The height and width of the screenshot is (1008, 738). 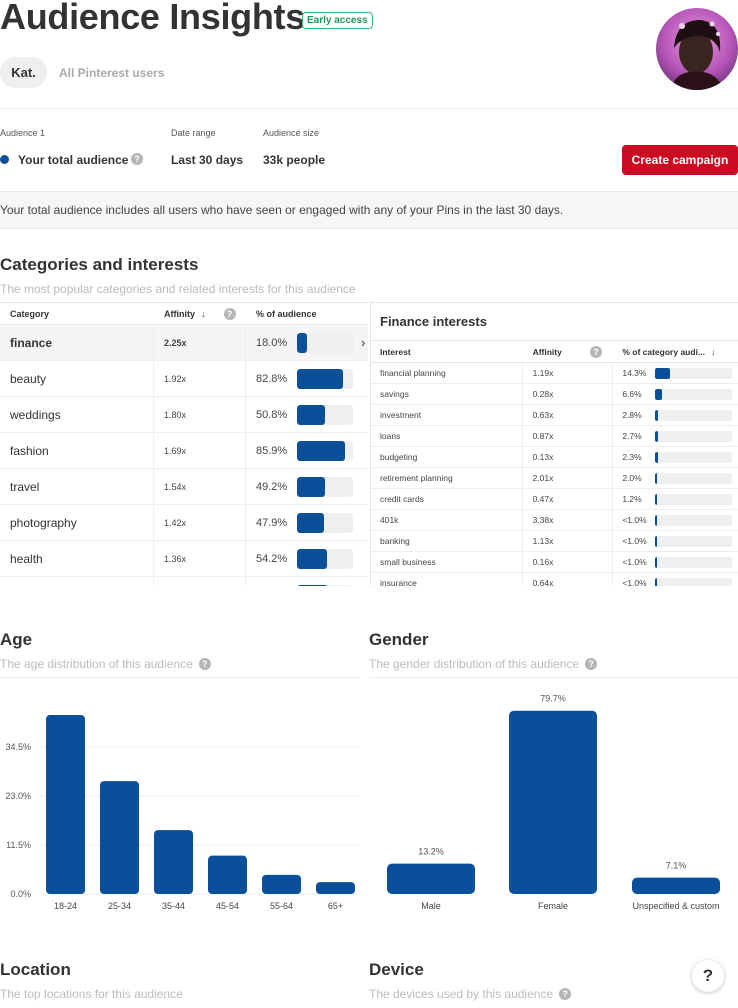 What do you see at coordinates (152, 18) in the screenshot?
I see `page-title: Audience Insights` at bounding box center [152, 18].